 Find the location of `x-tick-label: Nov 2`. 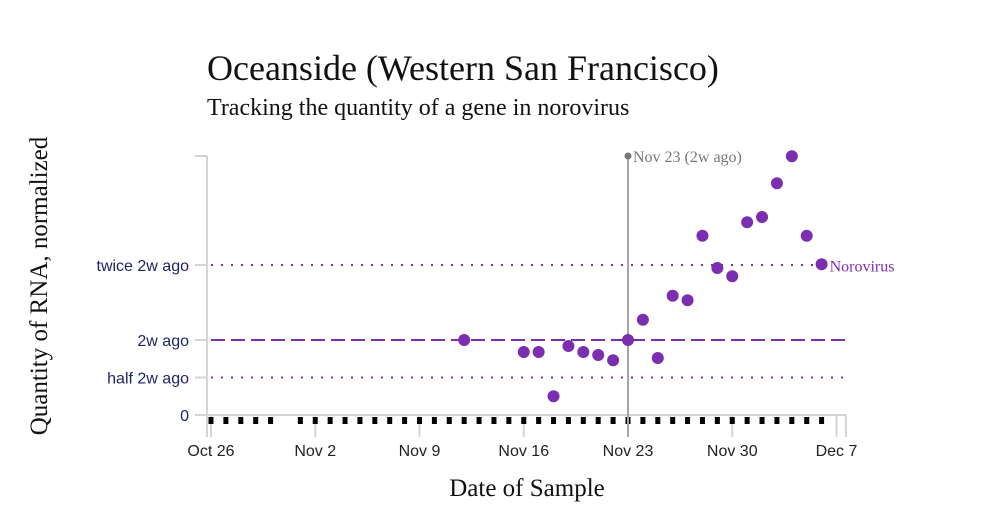

x-tick-label: Nov 2 is located at coordinates (315, 451).